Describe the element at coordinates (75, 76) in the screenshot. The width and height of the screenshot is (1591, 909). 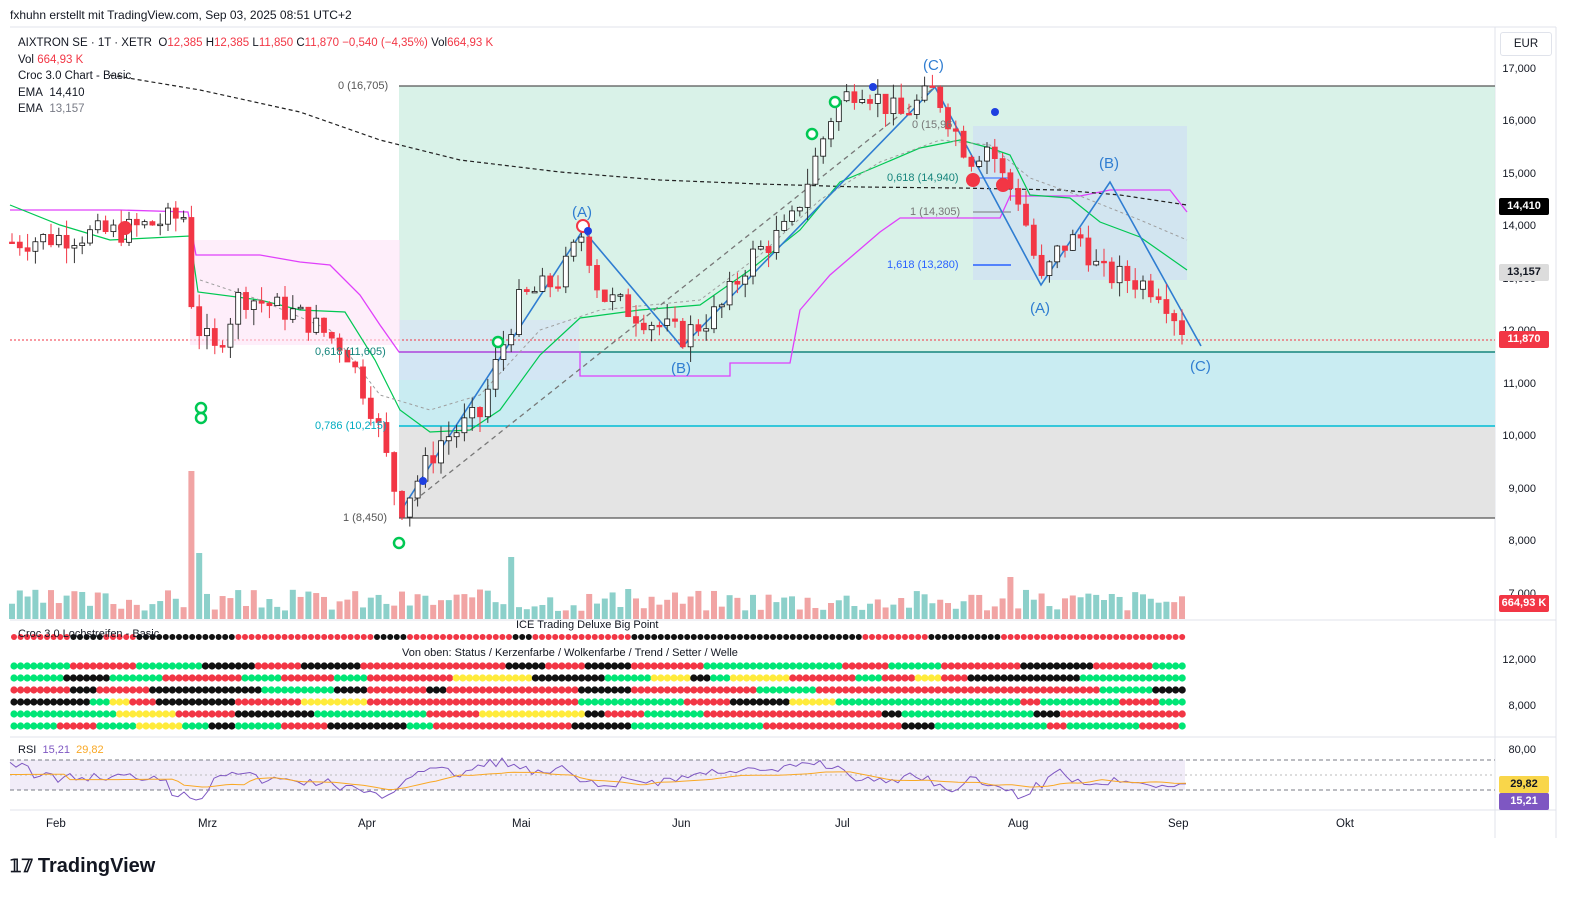
I see `croc-legend: Croc 3.0 Chart - Basic` at that location.